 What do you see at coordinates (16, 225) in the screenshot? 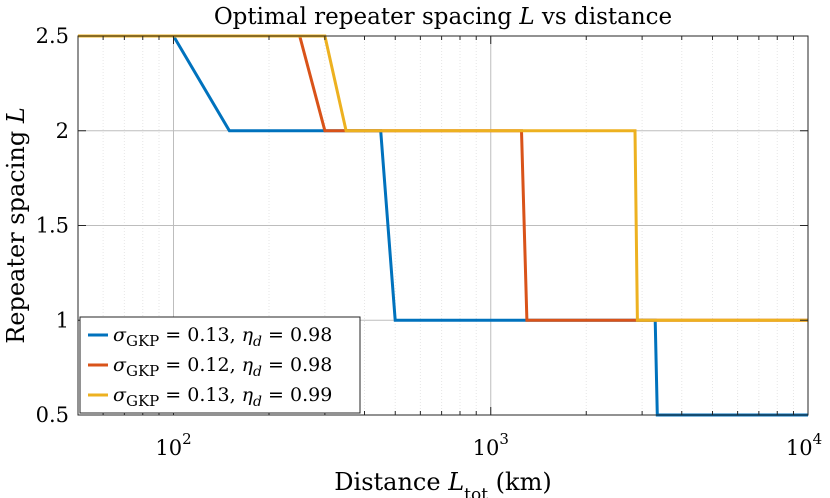
I see `y-axis-label: Repeater spacing L` at bounding box center [16, 225].